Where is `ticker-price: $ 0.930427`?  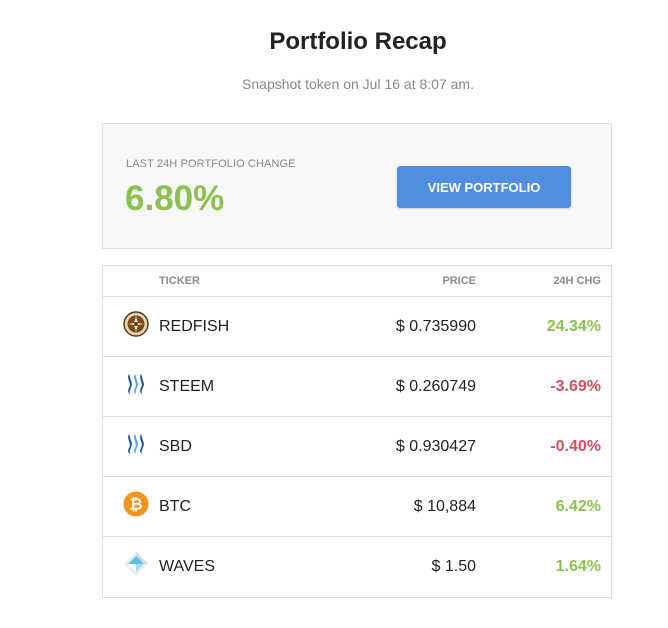
ticker-price: $ 0.930427 is located at coordinates (435, 446).